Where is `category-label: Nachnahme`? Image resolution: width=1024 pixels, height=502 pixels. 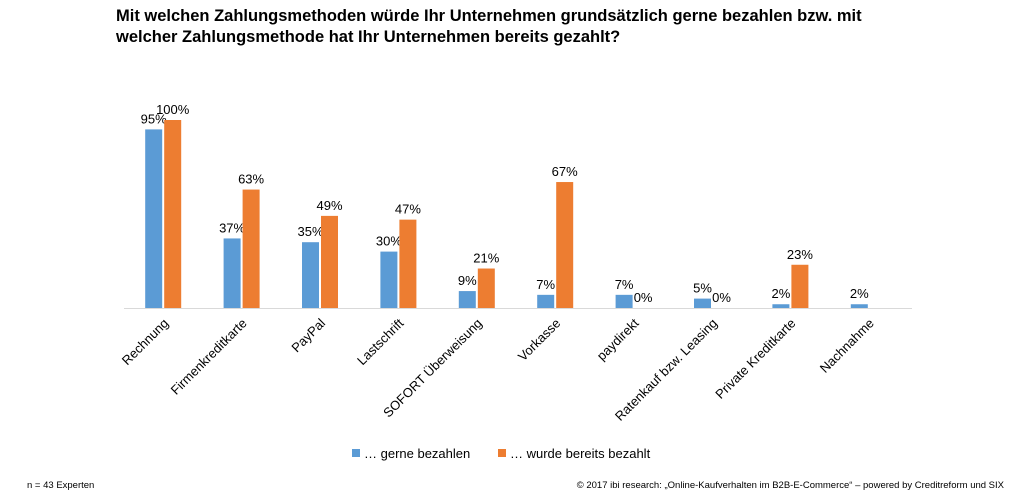
category-label: Nachnahme is located at coordinates (847, 346).